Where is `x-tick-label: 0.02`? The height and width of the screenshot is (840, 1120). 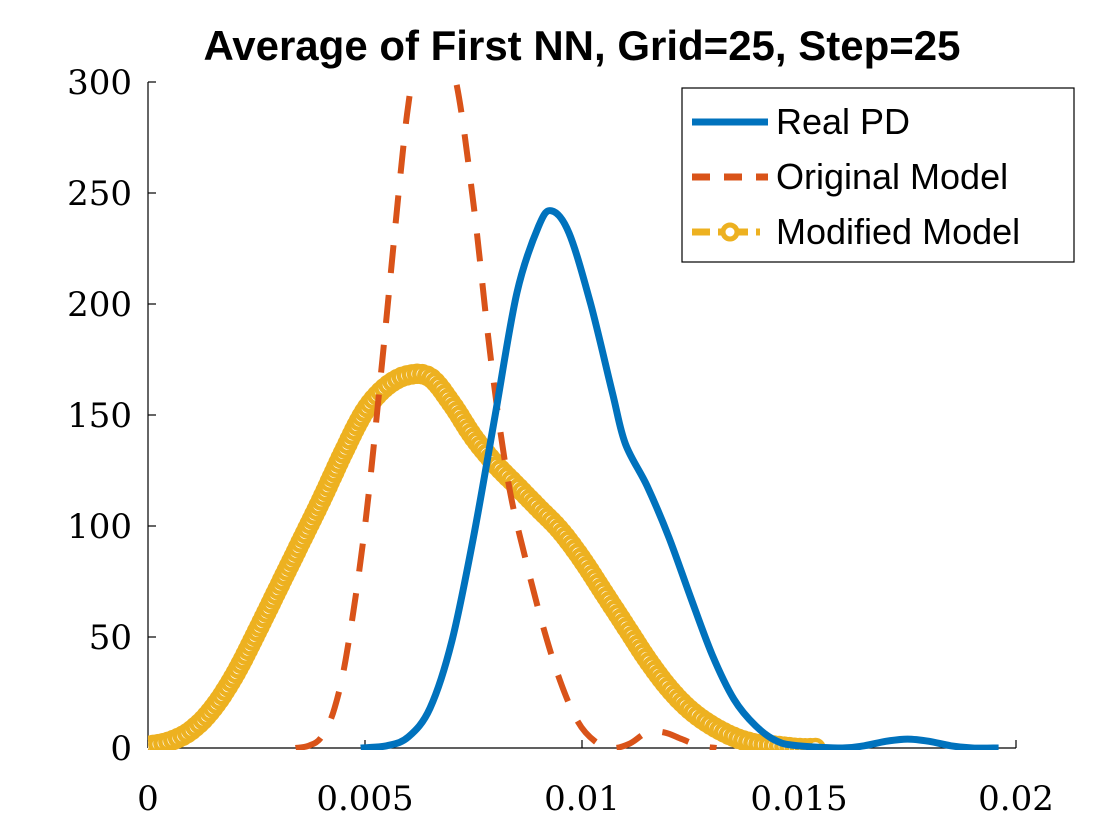 x-tick-label: 0.02 is located at coordinates (1016, 799).